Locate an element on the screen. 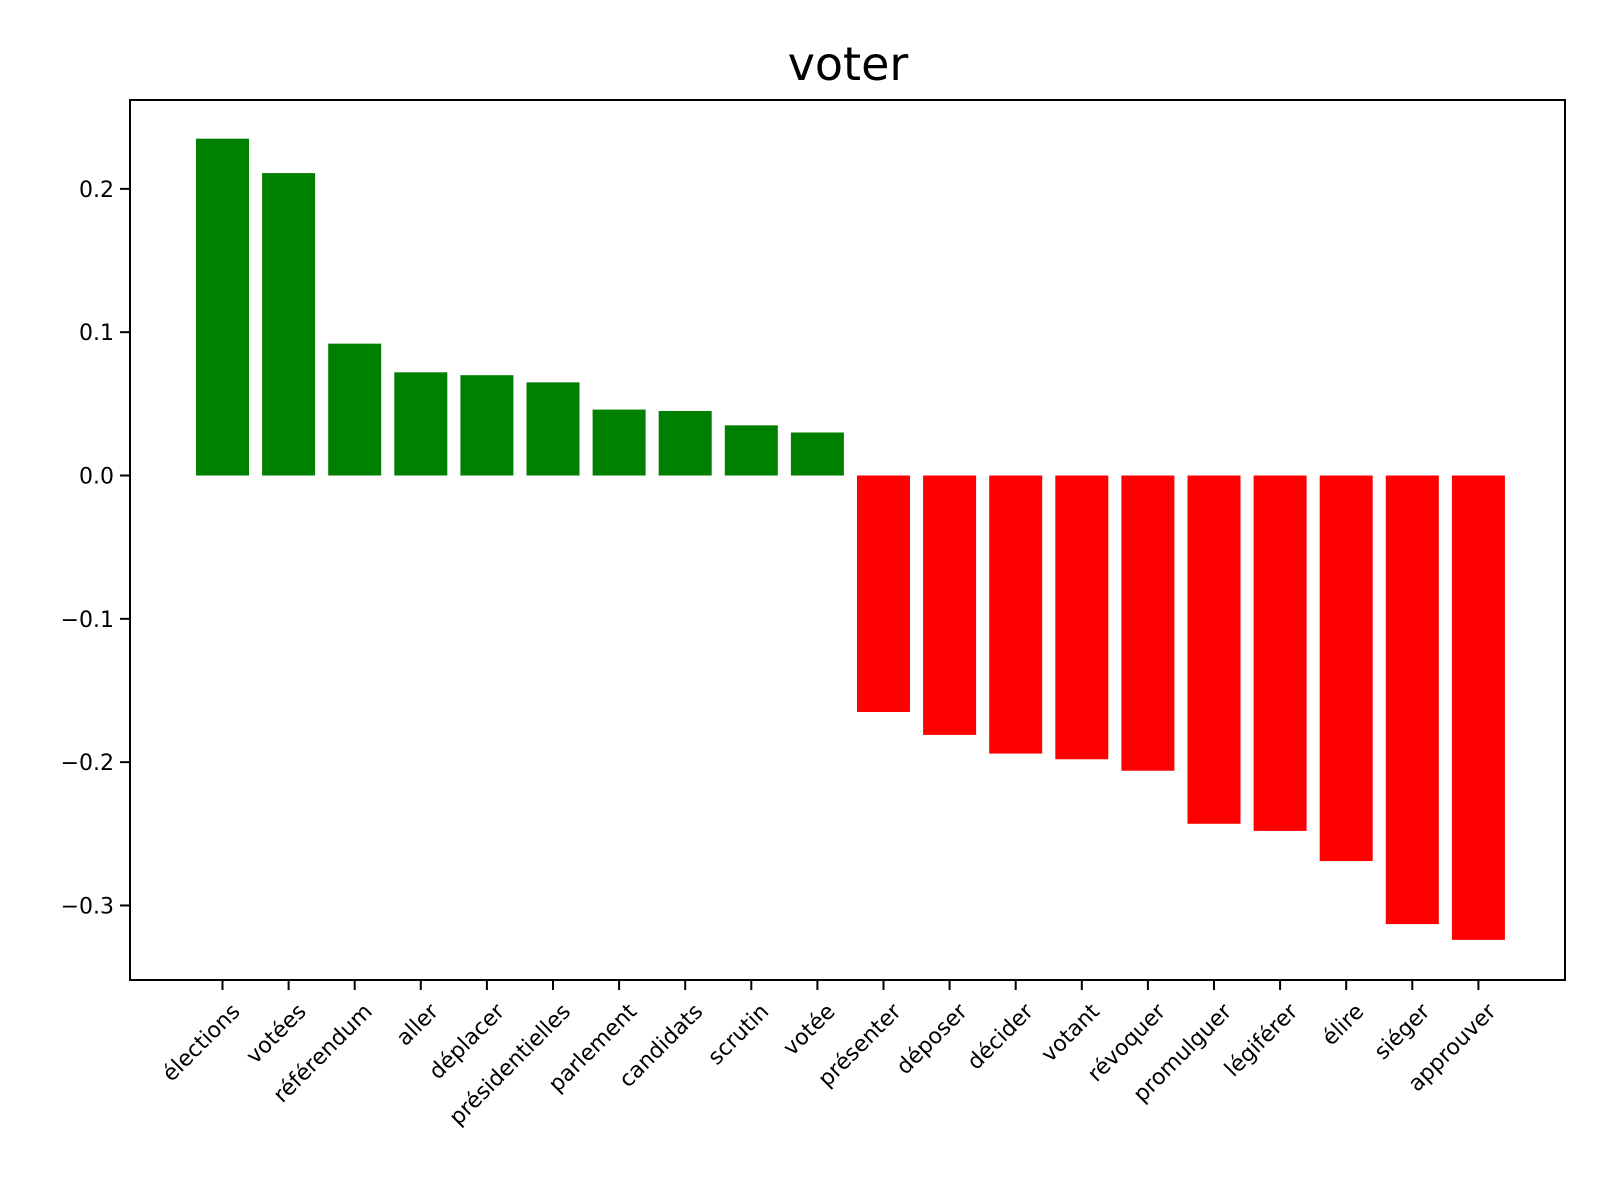 This screenshot has height=1200, width=1600. x-tick-label: élire is located at coordinates (1344, 1025).